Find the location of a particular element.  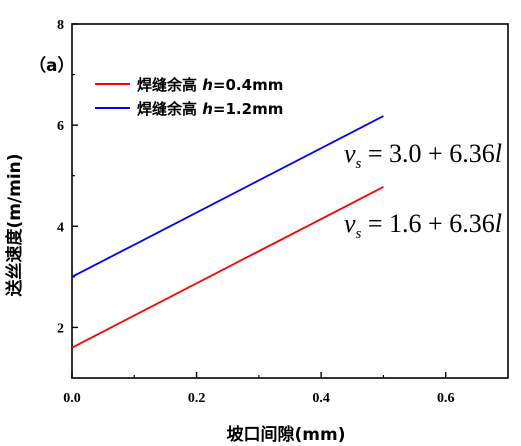

y-tick-label: 8 is located at coordinates (60, 25).